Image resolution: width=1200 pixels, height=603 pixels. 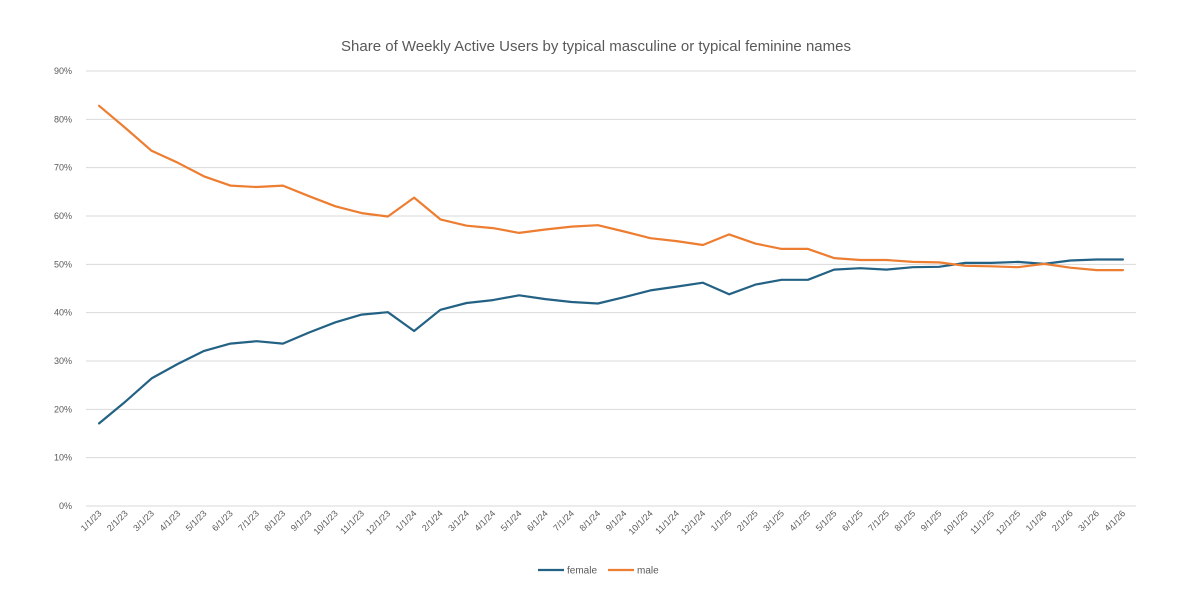 I want to click on x-tick-label: 7/1/23, so click(x=248, y=520).